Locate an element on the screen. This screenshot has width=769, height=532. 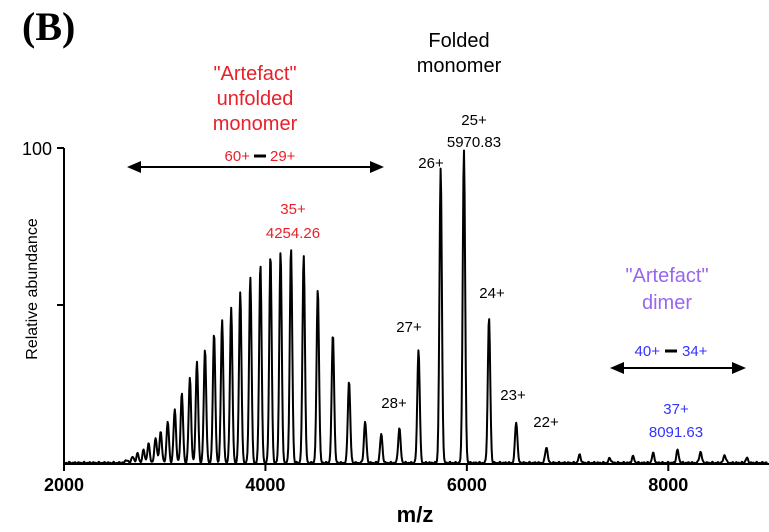
y-tick-label-100: 100 is located at coordinates (37, 149).